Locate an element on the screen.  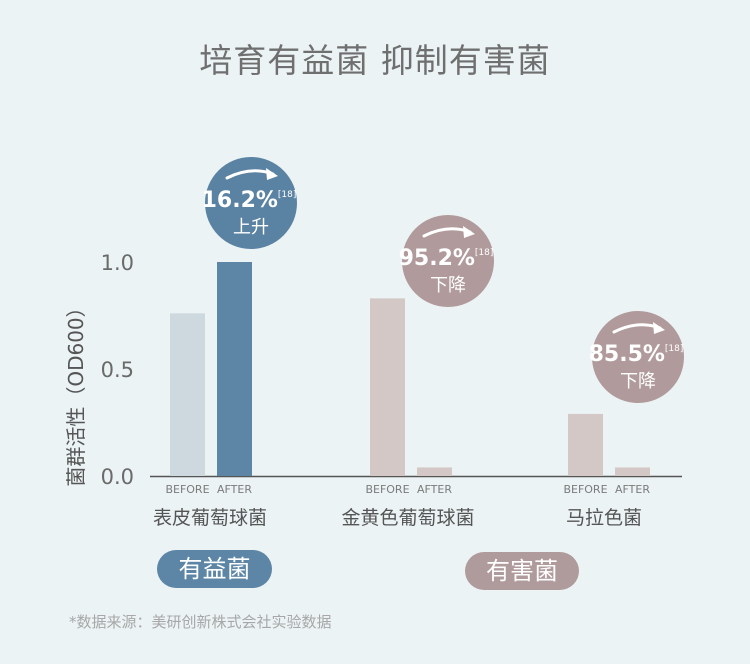
badge-change-label: 上升 is located at coordinates (251, 227).